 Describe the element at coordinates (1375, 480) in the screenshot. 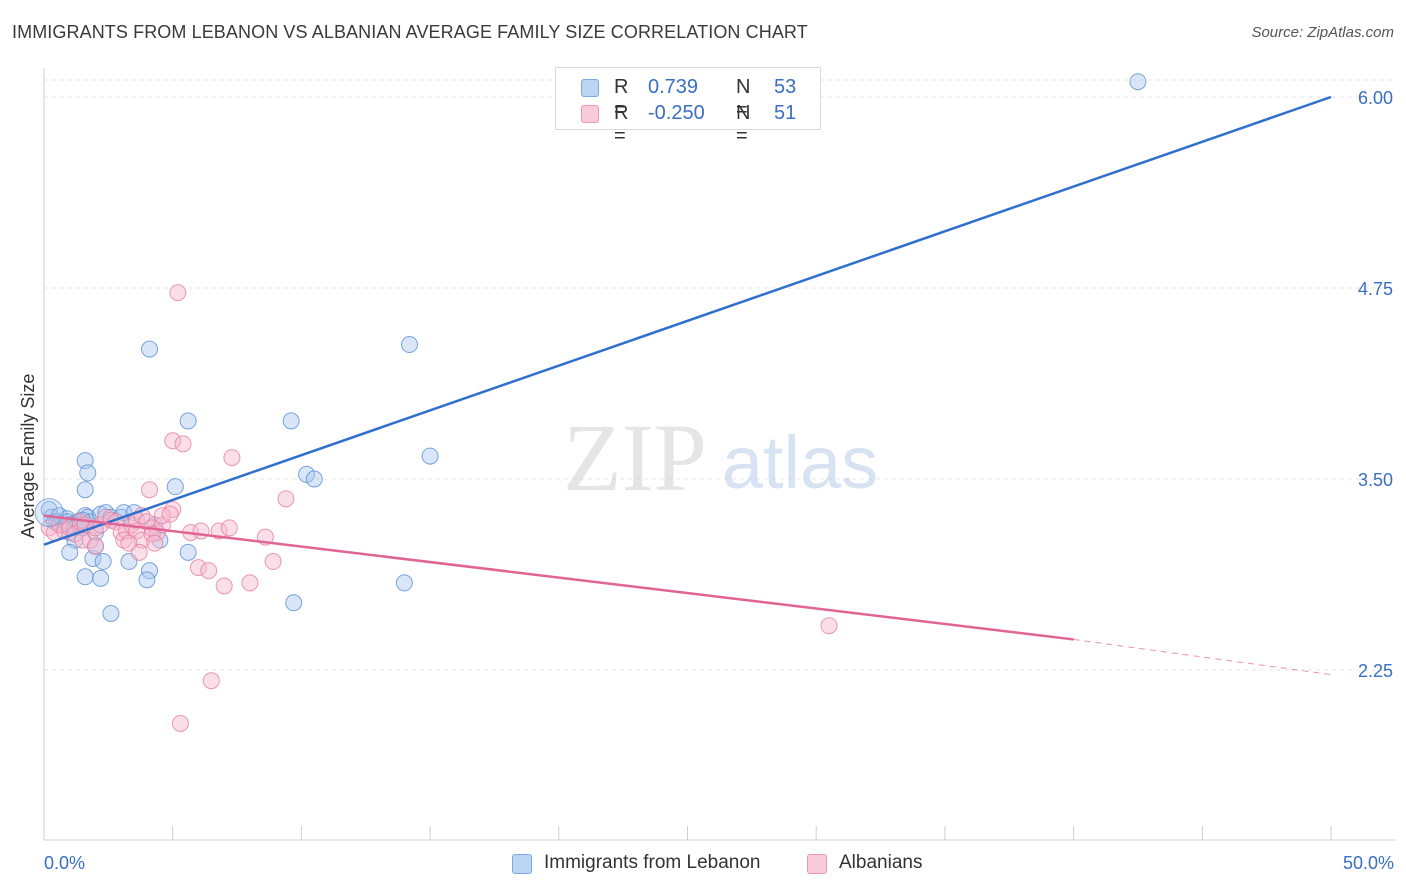

I see `y-tick-label: 3.50` at that location.